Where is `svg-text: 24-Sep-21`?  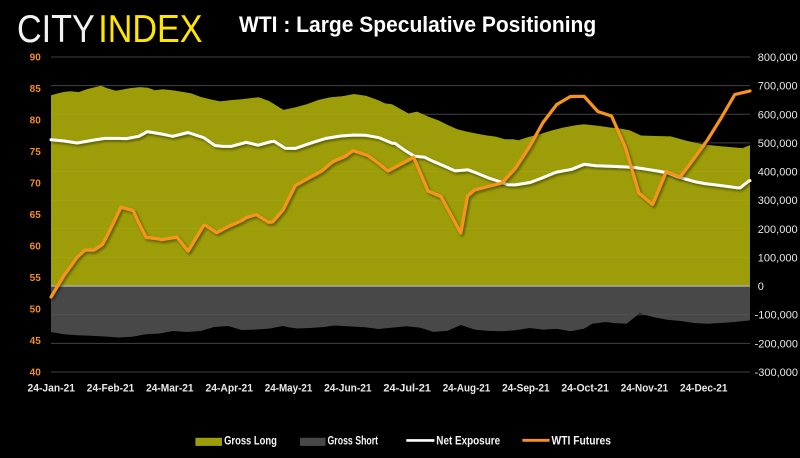 svg-text: 24-Sep-21 is located at coordinates (525, 388).